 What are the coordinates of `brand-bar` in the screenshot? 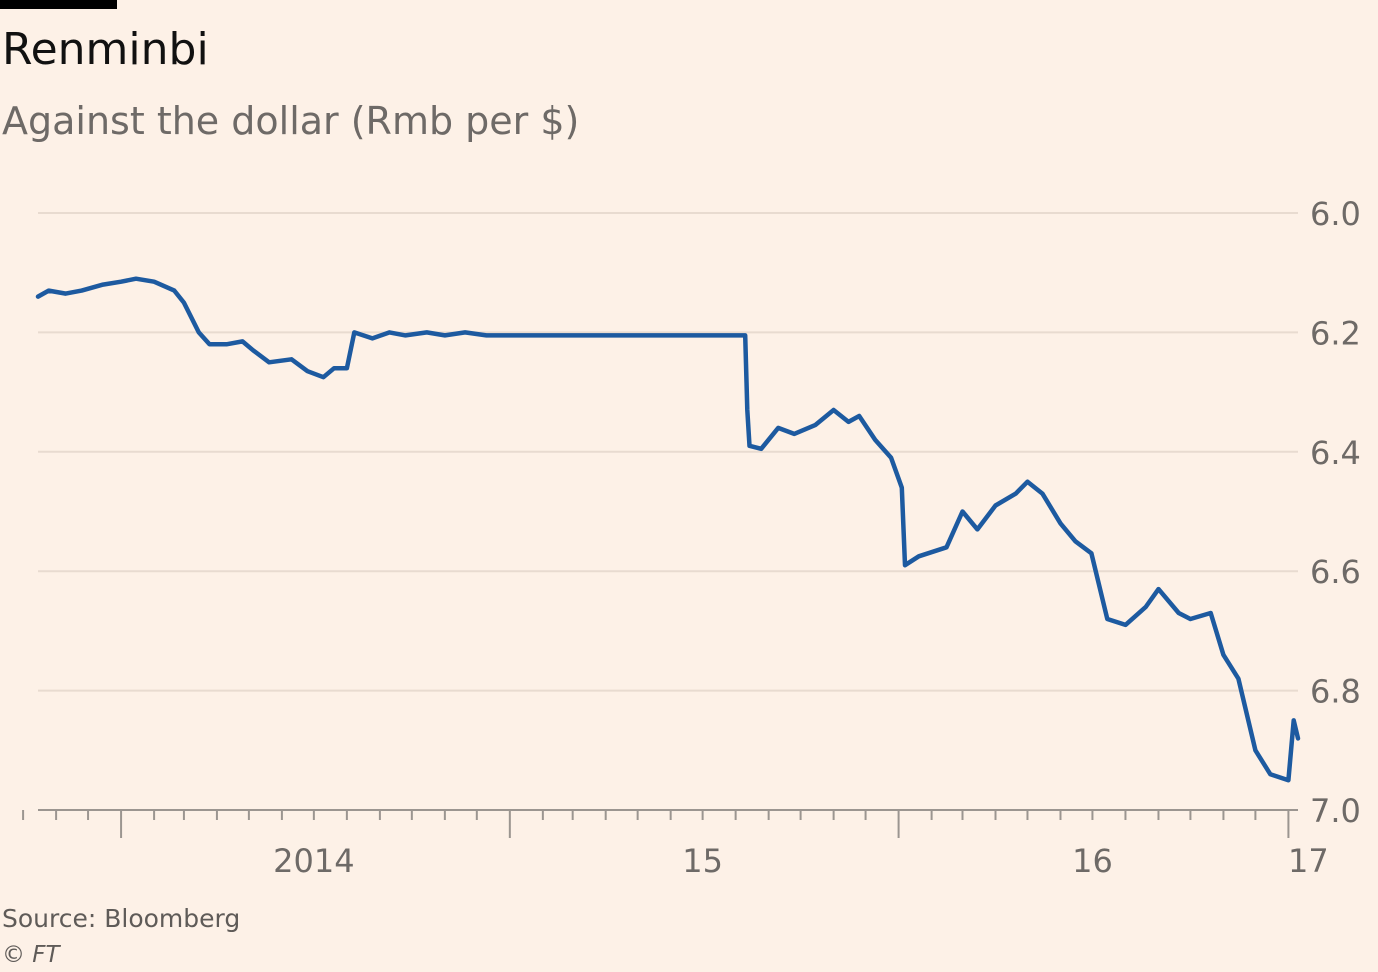 It's located at (58, 4).